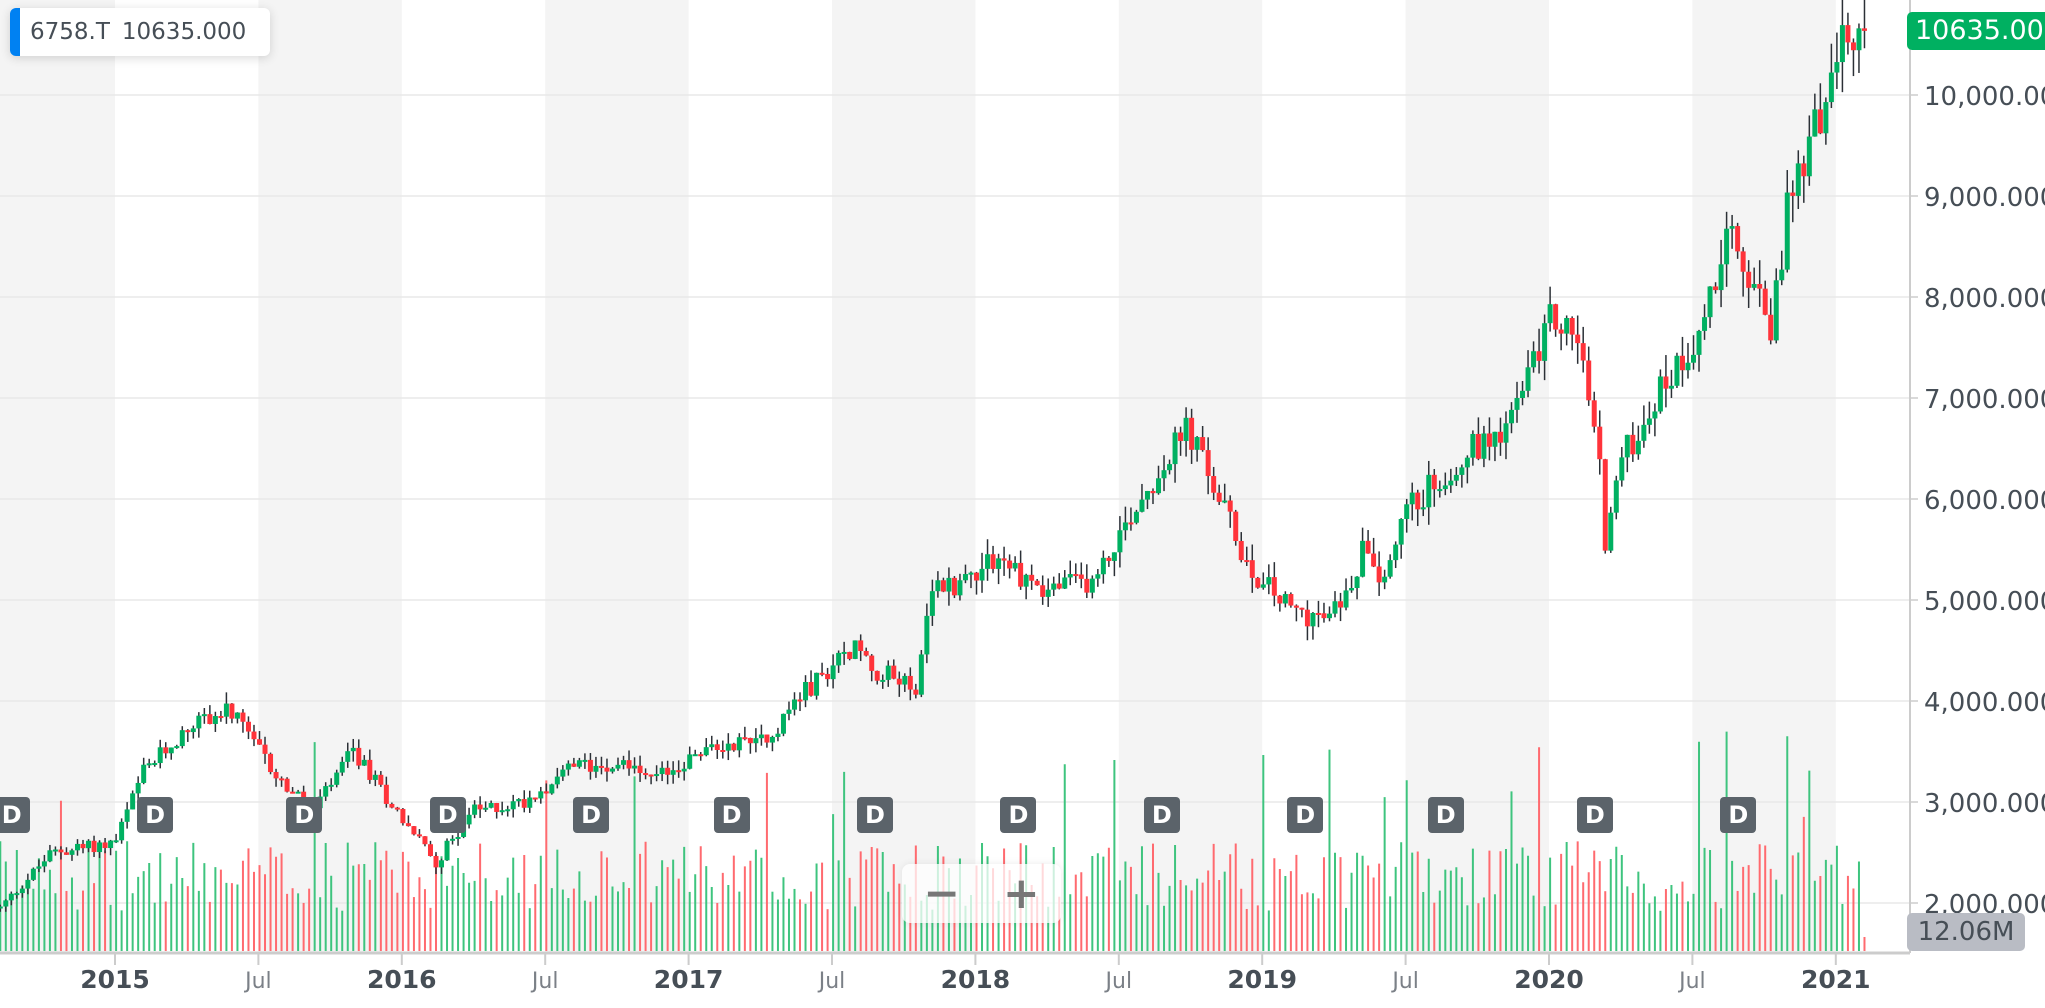 The height and width of the screenshot is (1008, 2045). I want to click on legend-color-marker, so click(15, 32).